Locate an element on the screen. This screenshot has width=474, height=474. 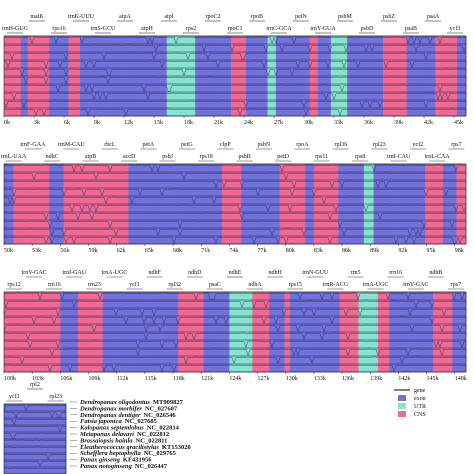
gene-label: trnH-GUG is located at coordinates (15, 29).